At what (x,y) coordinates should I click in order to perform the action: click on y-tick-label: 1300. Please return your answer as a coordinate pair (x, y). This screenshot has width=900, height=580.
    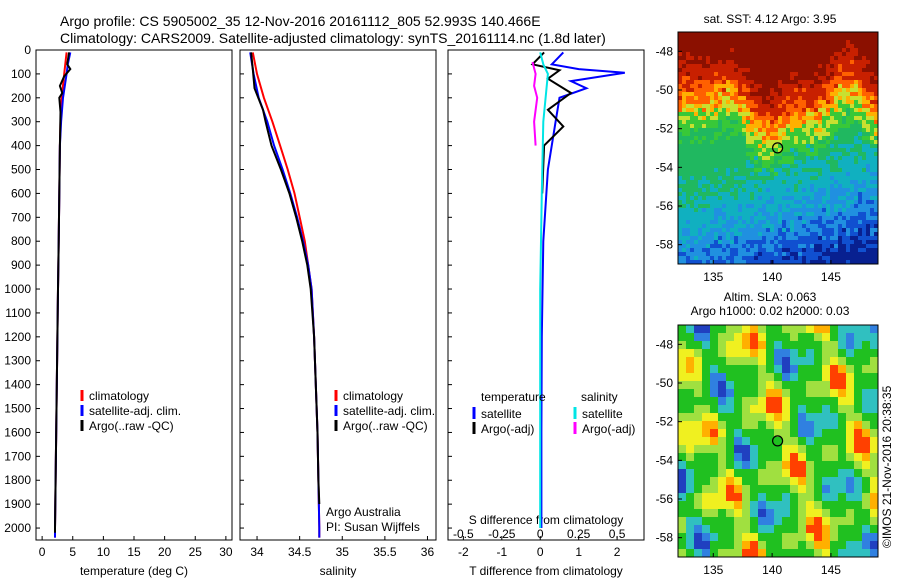
    Looking at the image, I should click on (17, 361).